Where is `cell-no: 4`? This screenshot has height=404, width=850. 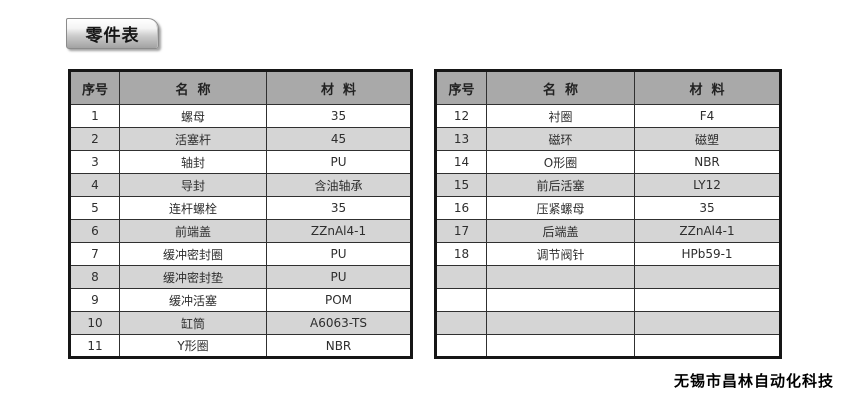 cell-no: 4 is located at coordinates (94, 185).